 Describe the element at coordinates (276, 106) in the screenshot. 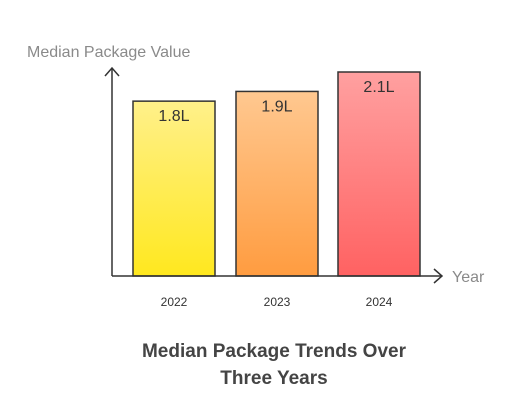

I see `bar-value-label-2023: 1.9L` at that location.